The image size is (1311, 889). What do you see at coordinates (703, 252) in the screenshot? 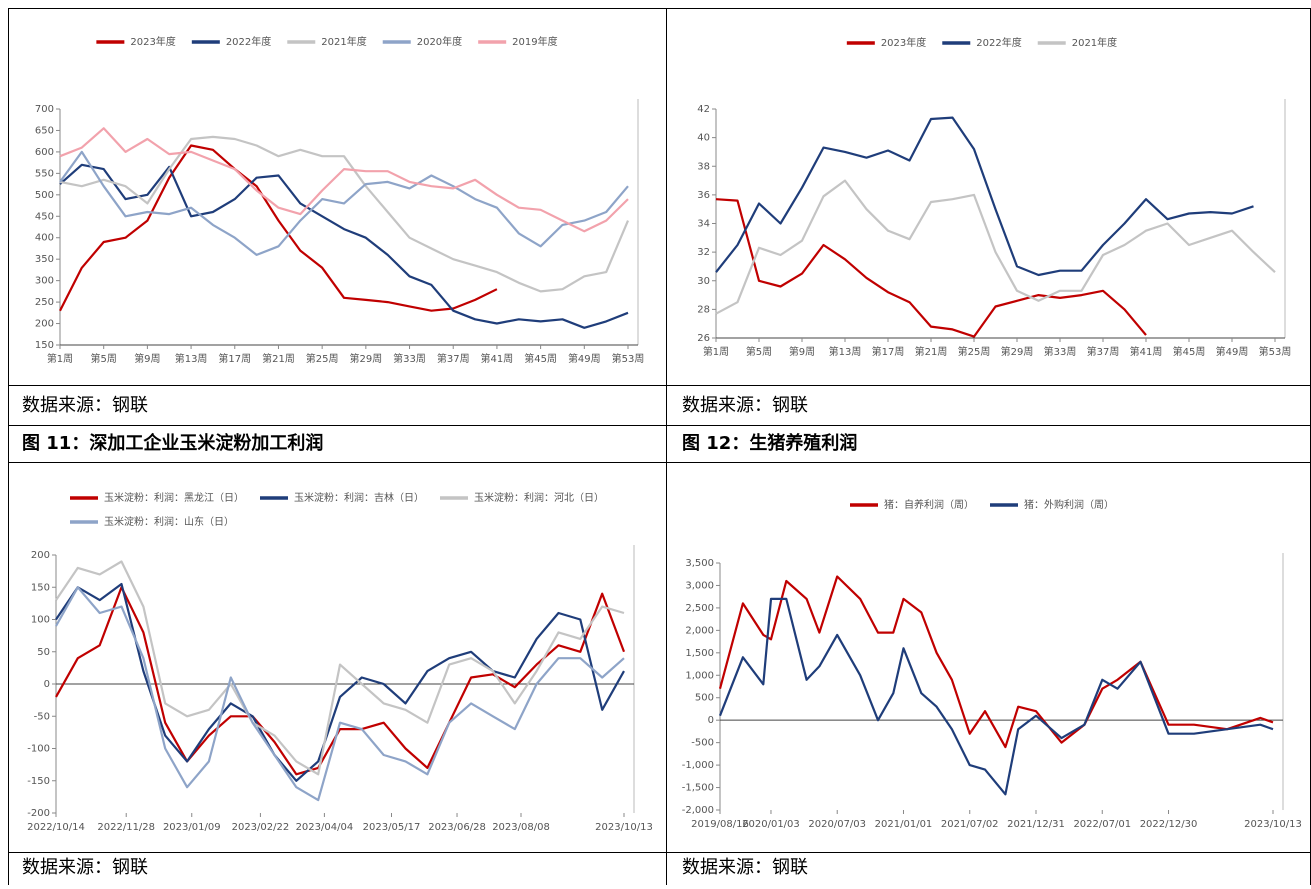
I see `y-tick-label: 32` at bounding box center [703, 252].